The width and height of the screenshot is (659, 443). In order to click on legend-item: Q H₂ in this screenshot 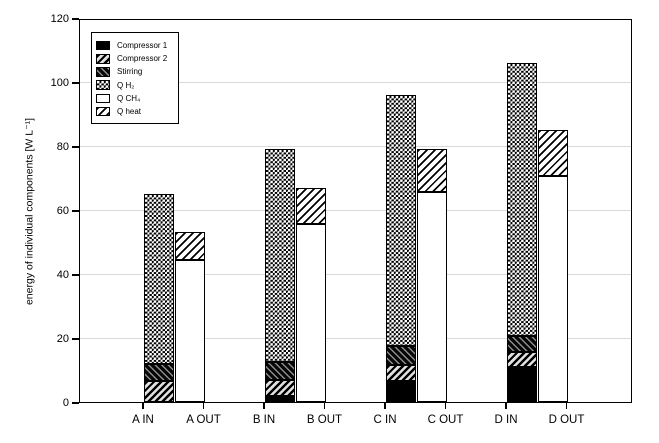, I will do `click(135, 85)`.